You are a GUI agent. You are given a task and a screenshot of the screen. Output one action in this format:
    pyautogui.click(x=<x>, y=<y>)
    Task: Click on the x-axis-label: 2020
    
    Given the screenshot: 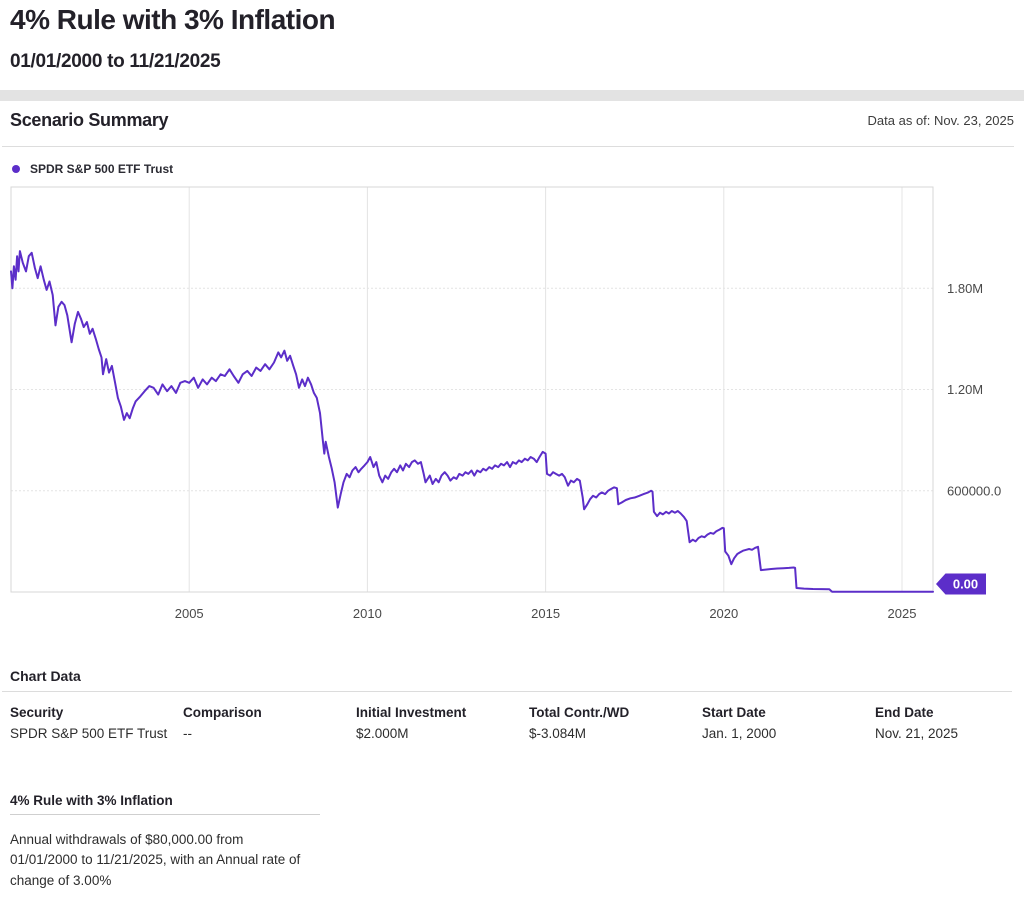 What is the action you would take?
    pyautogui.click(x=723, y=613)
    